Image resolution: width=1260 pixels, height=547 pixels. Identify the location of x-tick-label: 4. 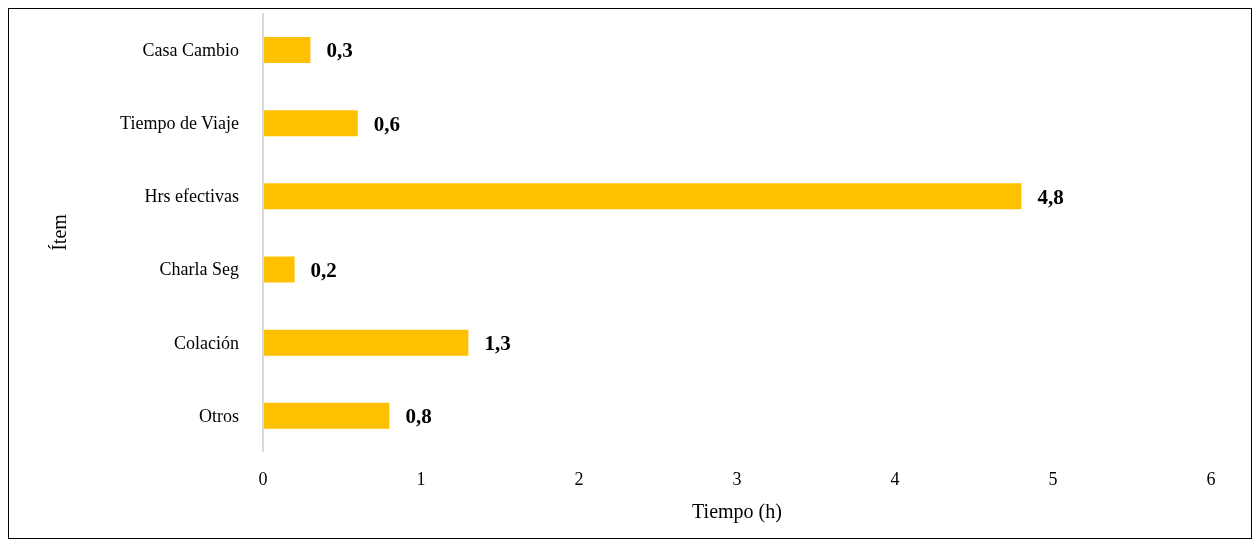
(895, 478).